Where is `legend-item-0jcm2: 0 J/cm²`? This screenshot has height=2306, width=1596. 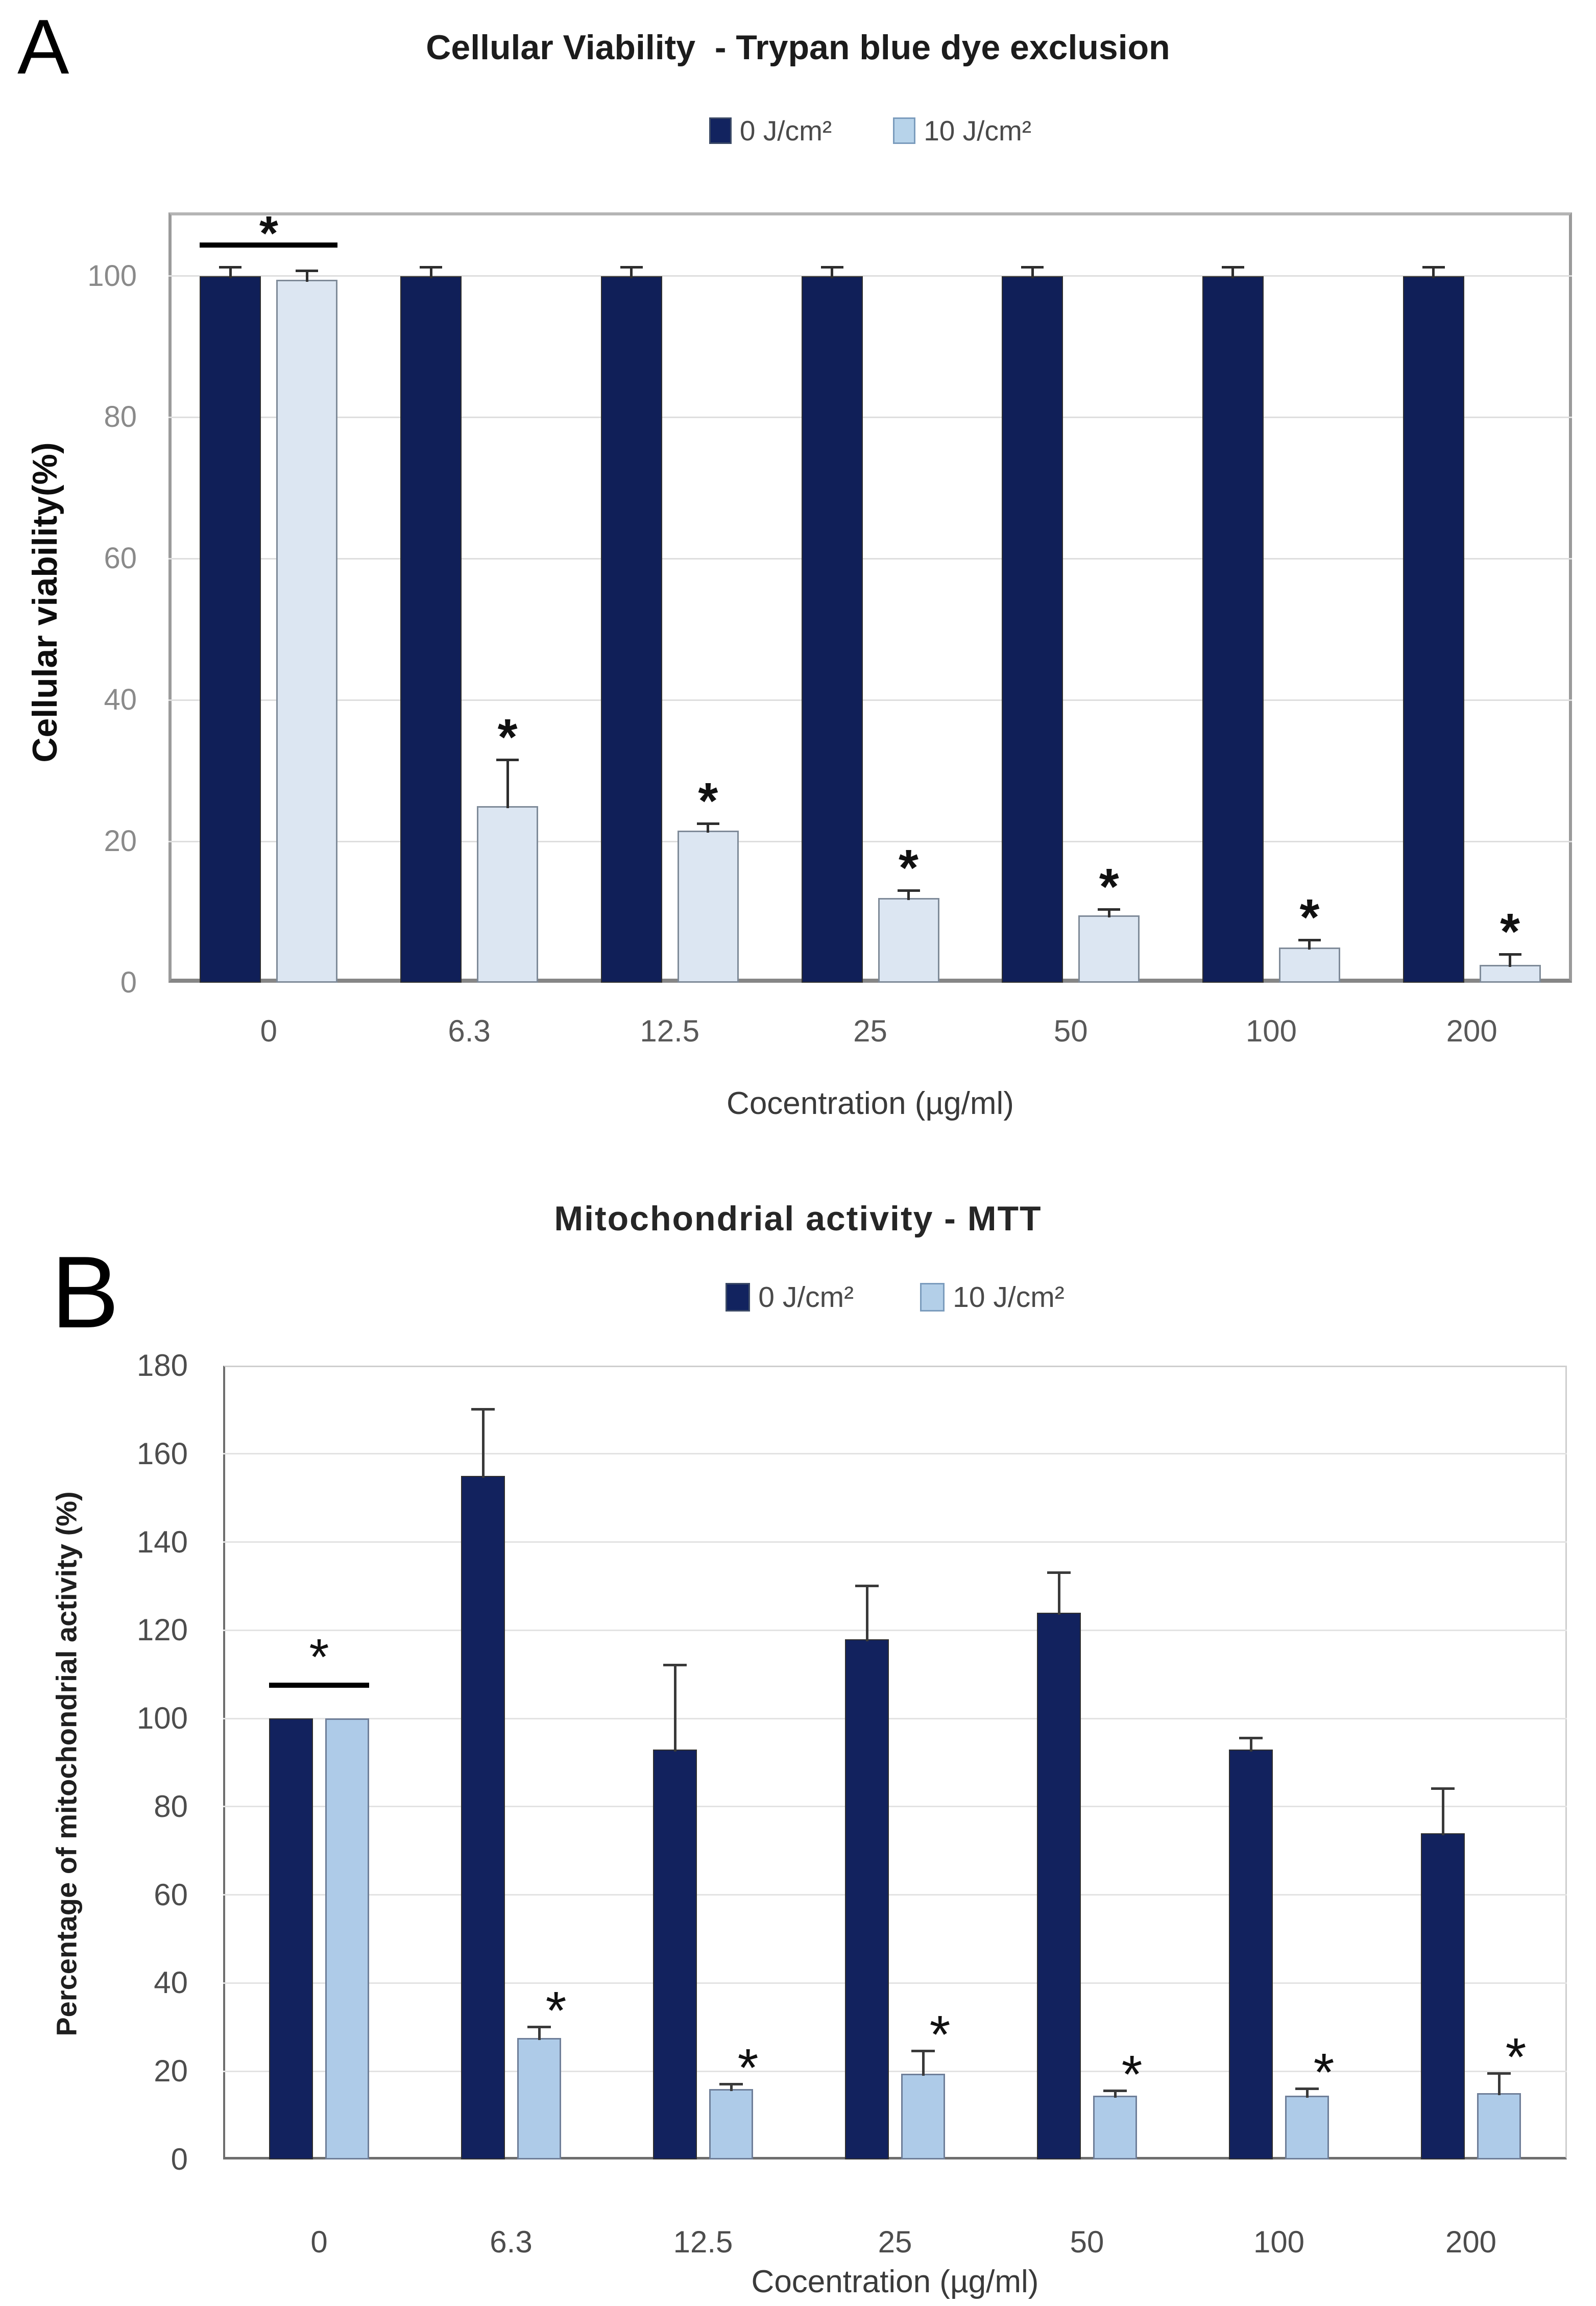 legend-item-0jcm2: 0 J/cm² is located at coordinates (770, 130).